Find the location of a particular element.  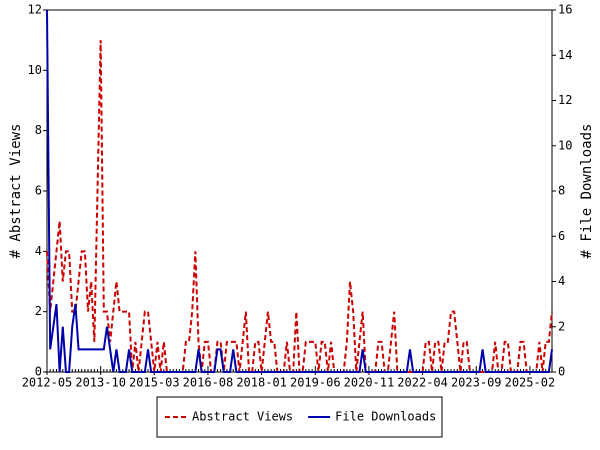

y2-tick-label: 2 is located at coordinates (561, 326).